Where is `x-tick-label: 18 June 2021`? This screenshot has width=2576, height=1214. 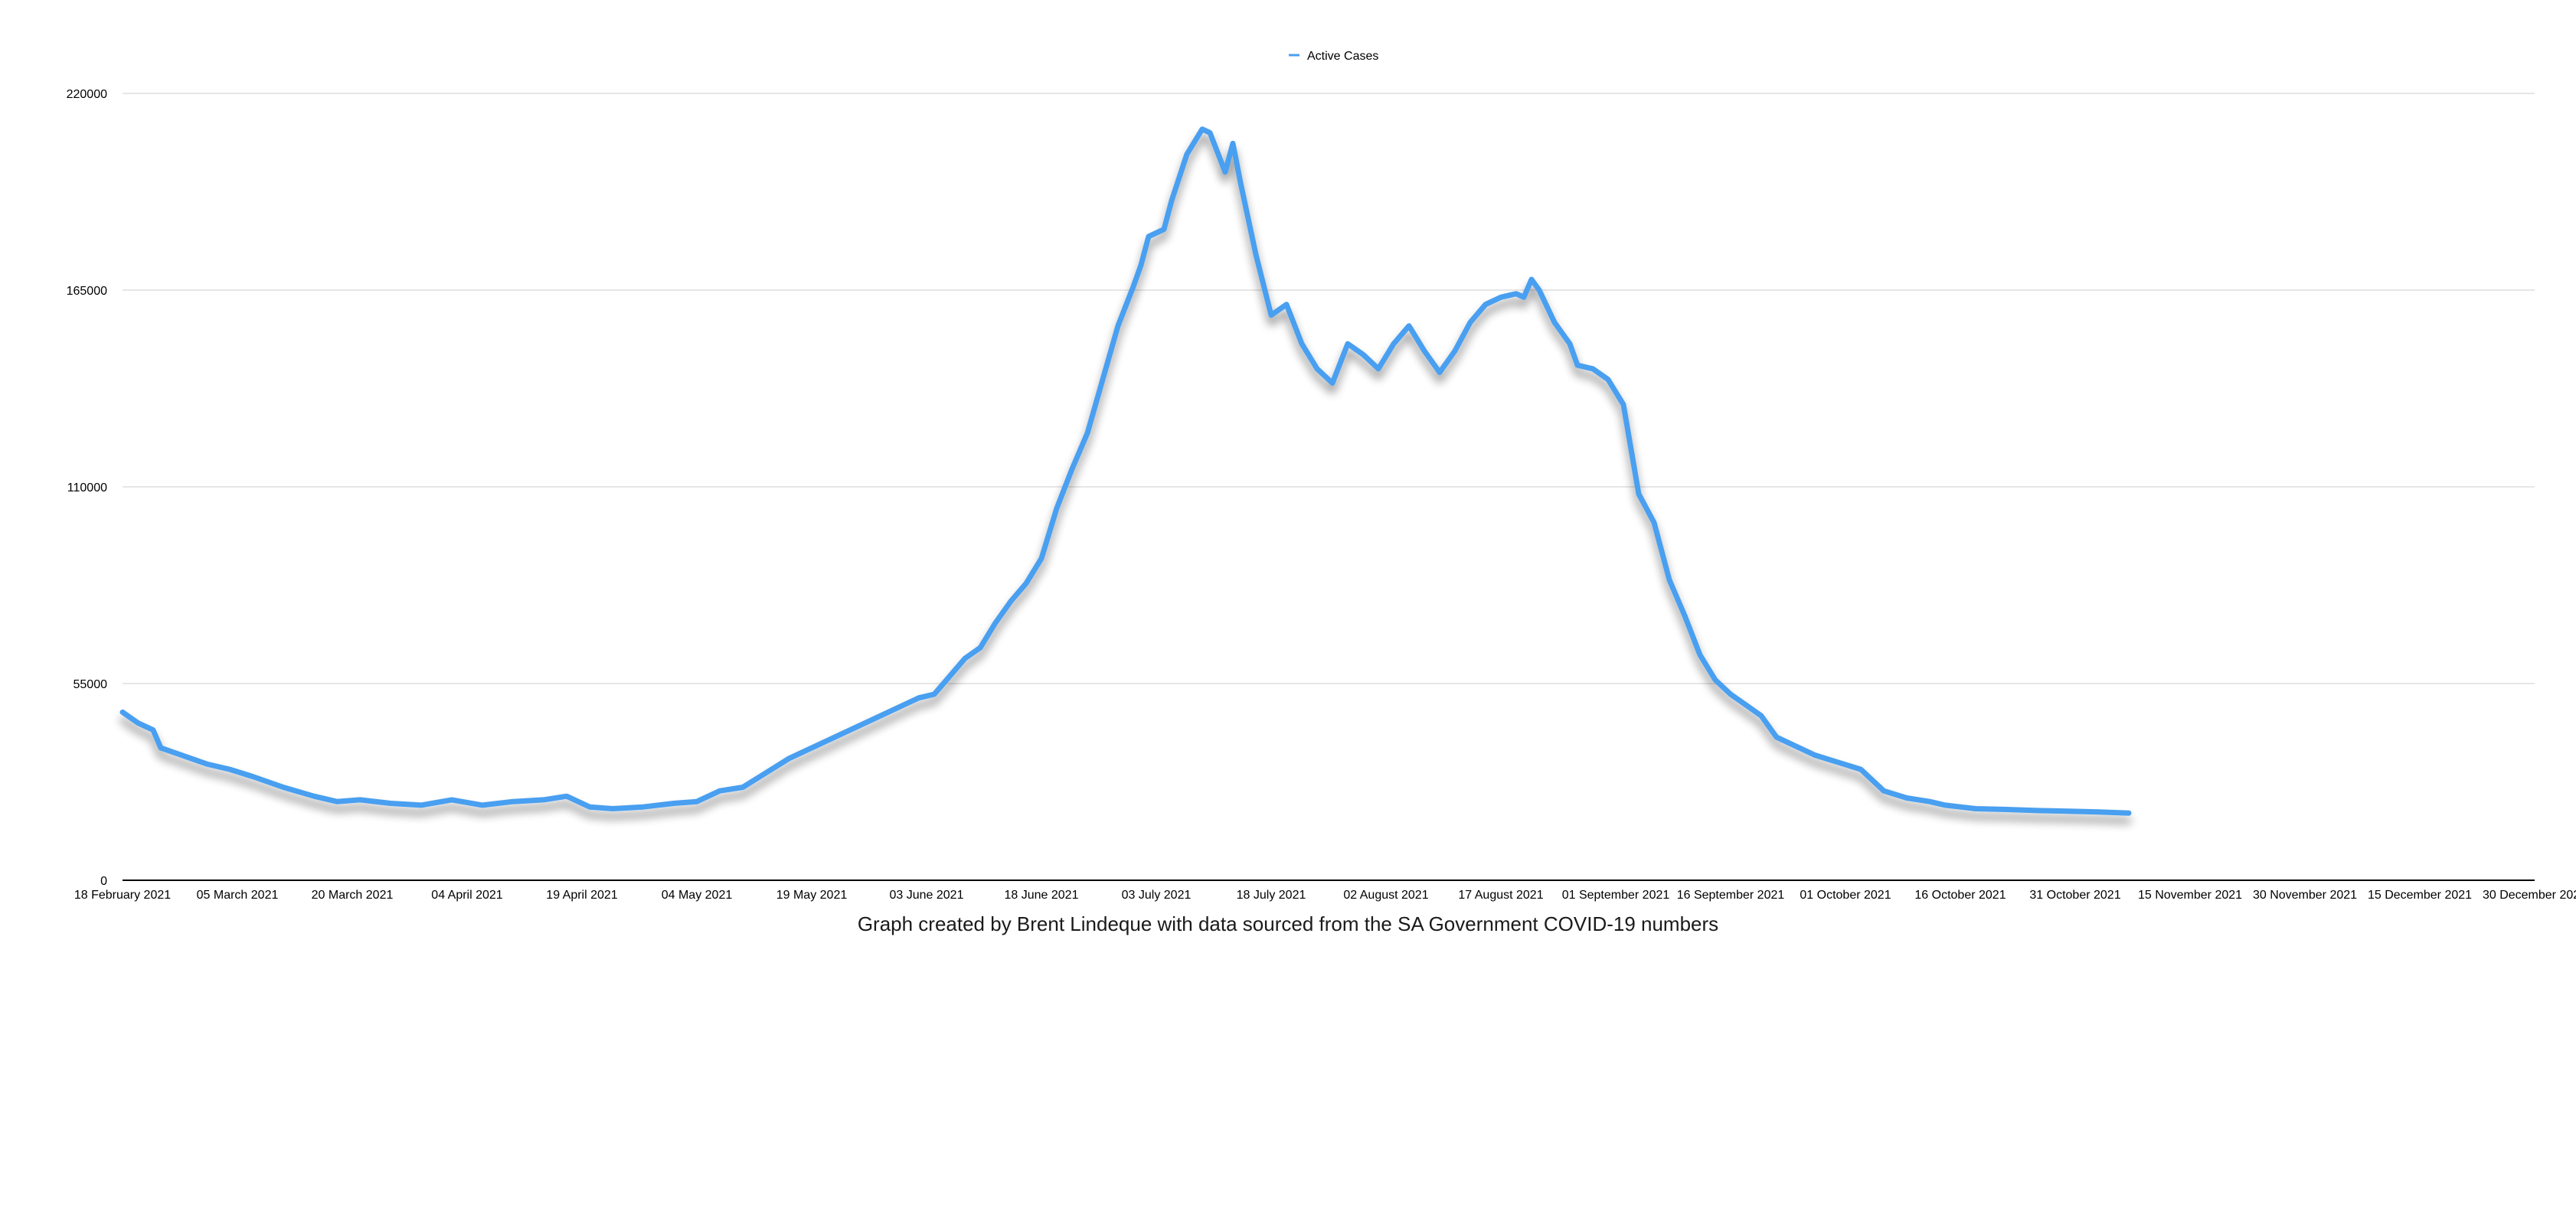
x-tick-label: 18 June 2021 is located at coordinates (1042, 896).